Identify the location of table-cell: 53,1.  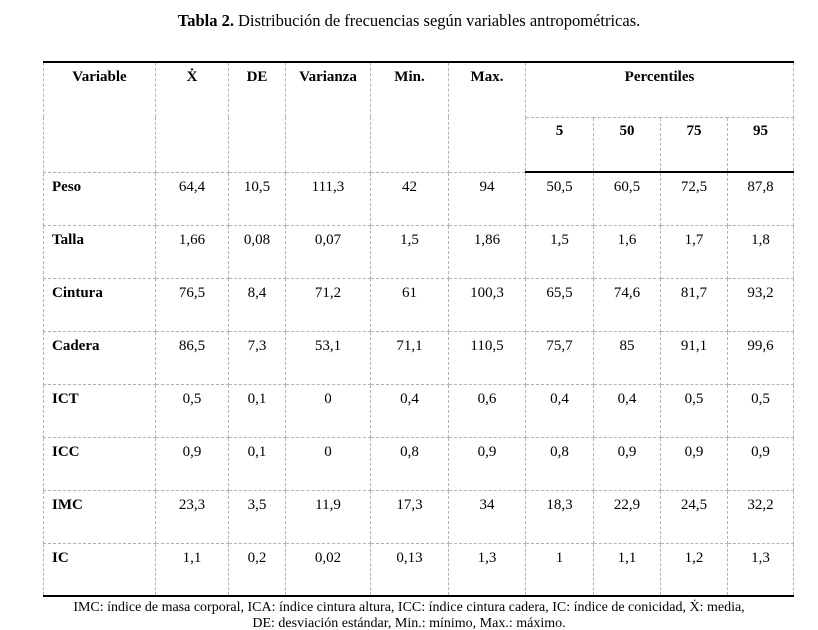
(328, 357).